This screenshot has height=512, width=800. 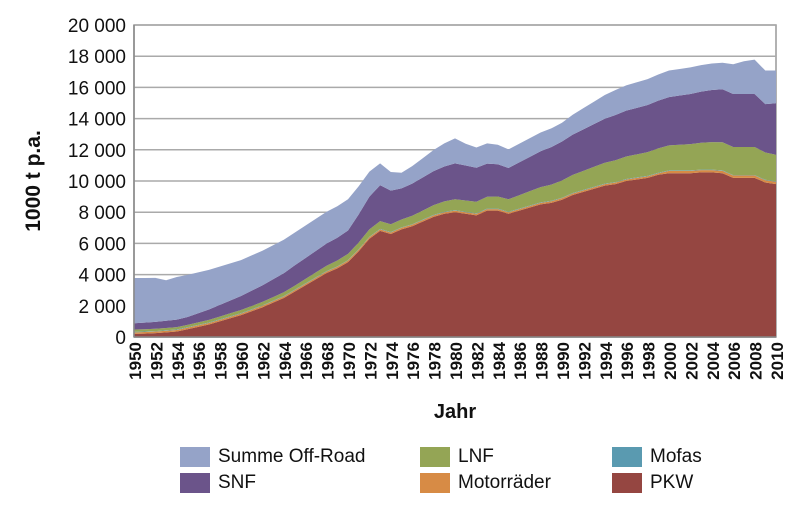 I want to click on y-tick-label: 18 000, so click(x=97, y=57).